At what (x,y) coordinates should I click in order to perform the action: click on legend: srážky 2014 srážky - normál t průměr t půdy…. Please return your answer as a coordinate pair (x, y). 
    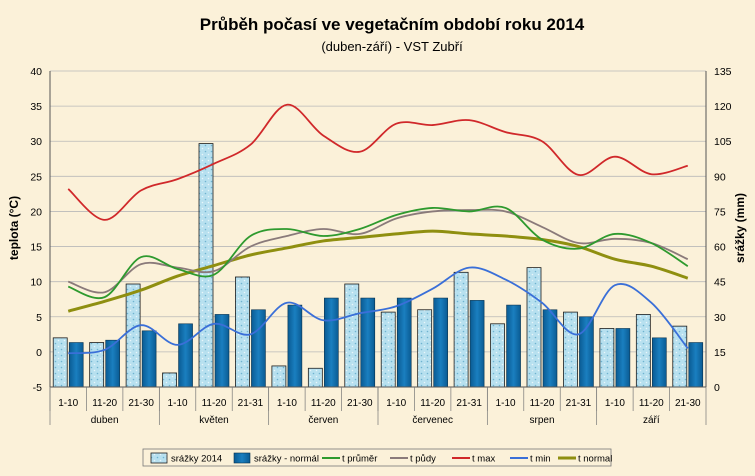
    Looking at the image, I should click on (377, 457).